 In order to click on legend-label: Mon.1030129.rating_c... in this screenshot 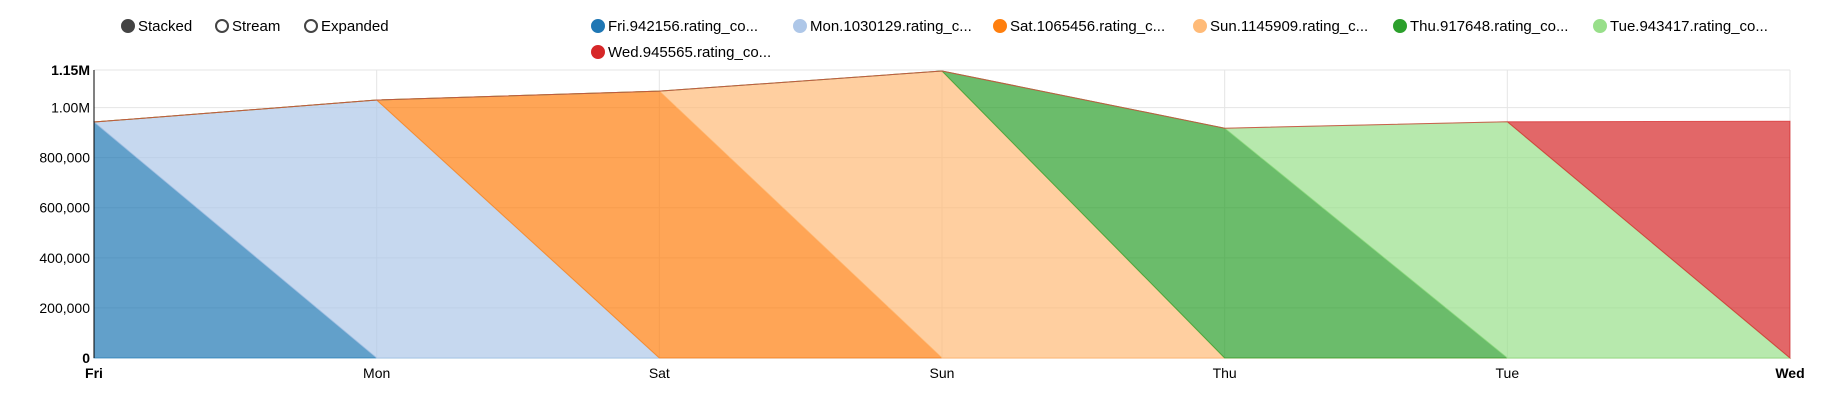, I will do `click(891, 26)`.